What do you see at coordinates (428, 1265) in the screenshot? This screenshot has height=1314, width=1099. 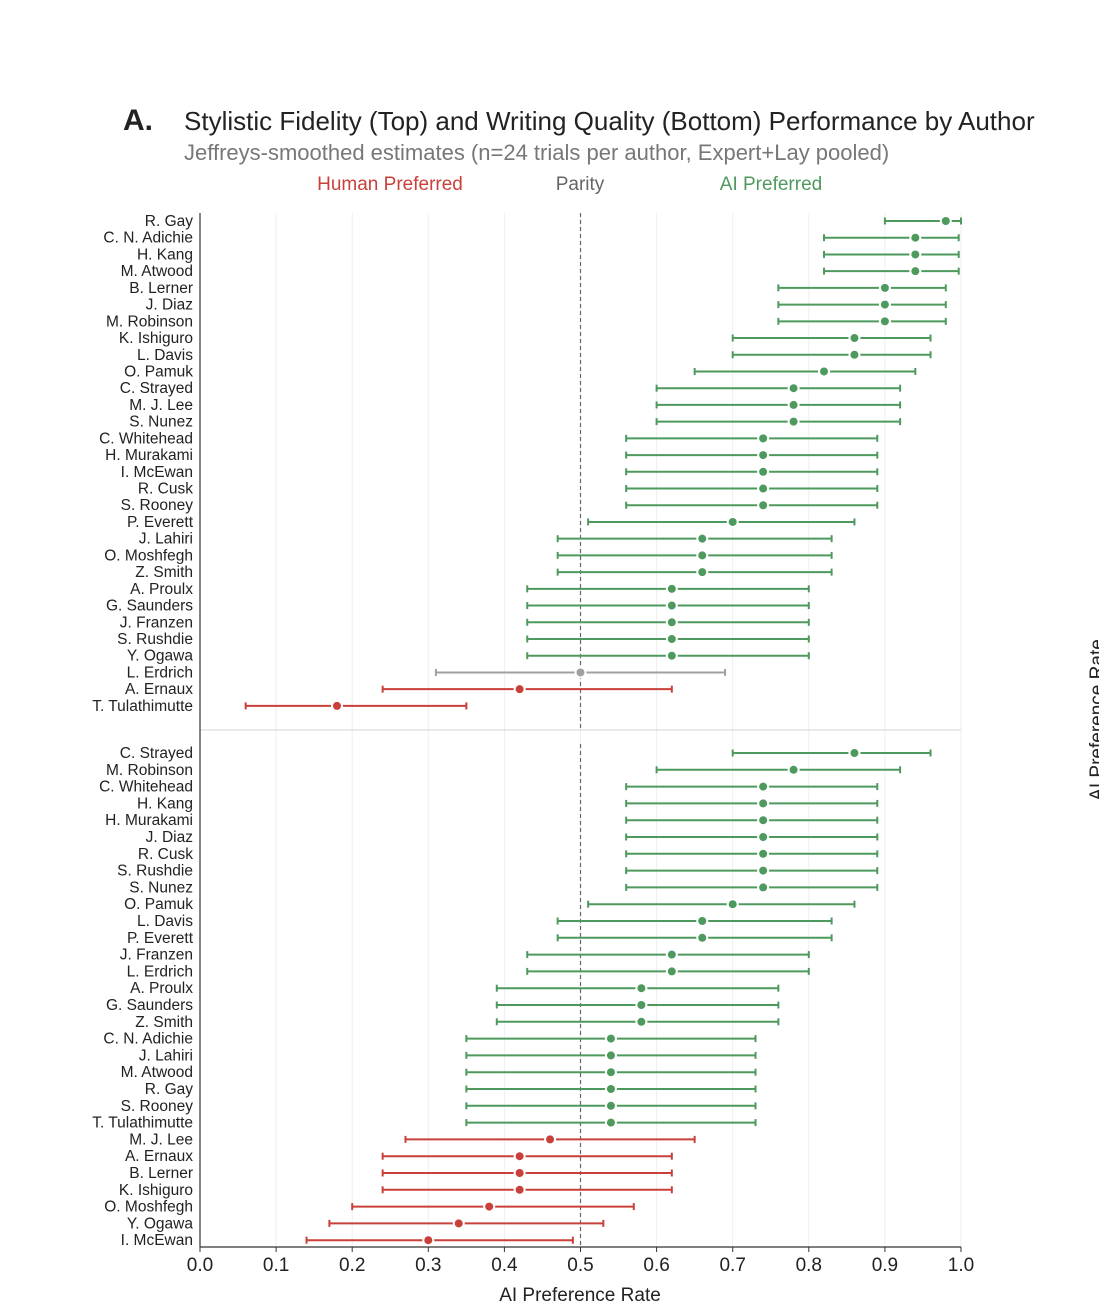 I see `x-tick-label: 0.3` at bounding box center [428, 1265].